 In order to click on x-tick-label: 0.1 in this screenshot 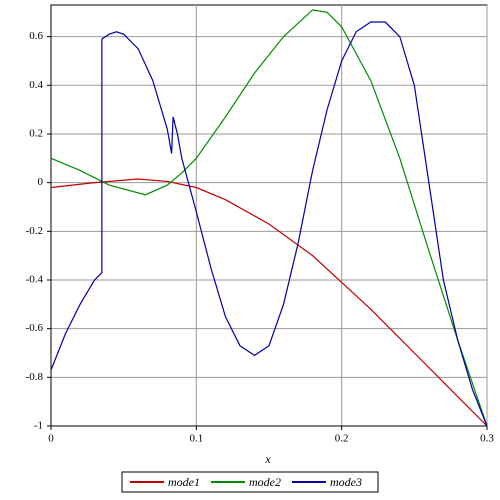, I will do `click(196, 439)`.